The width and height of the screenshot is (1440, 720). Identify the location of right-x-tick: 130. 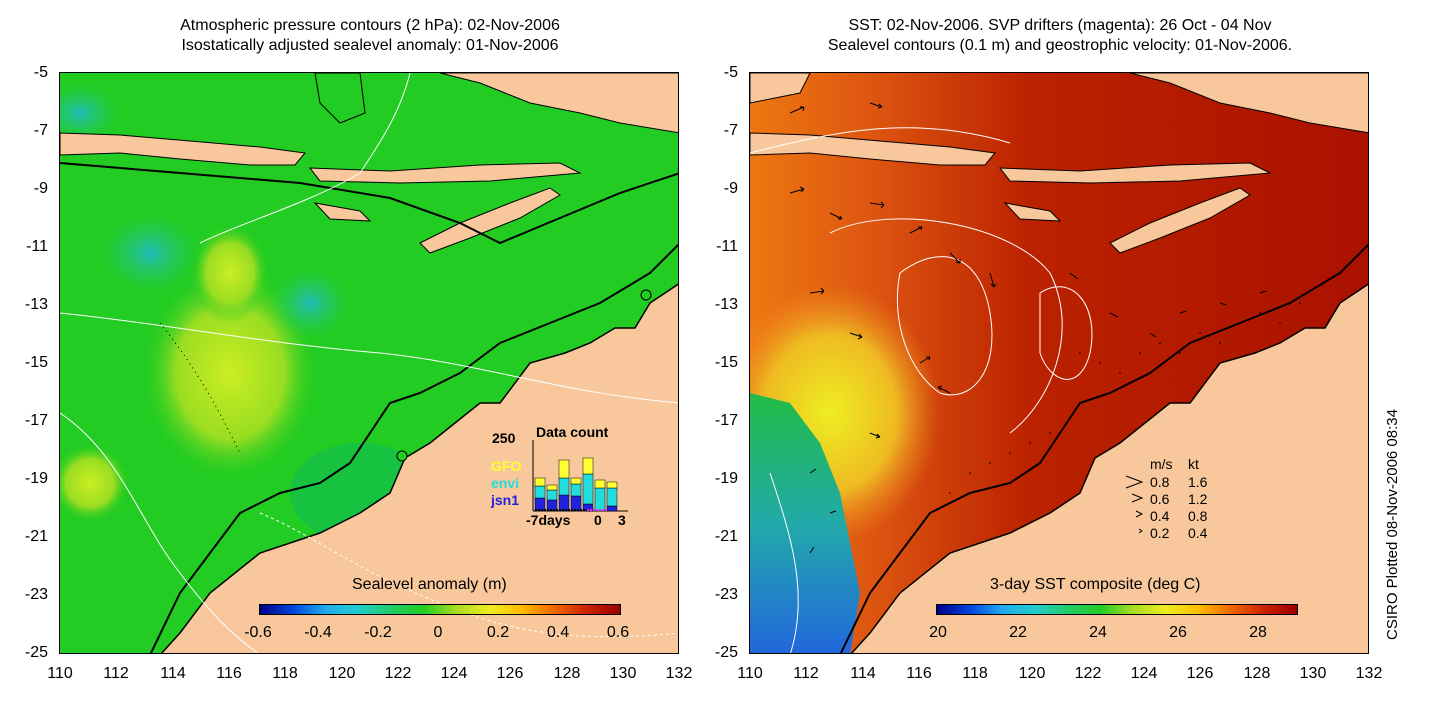
(1313, 673).